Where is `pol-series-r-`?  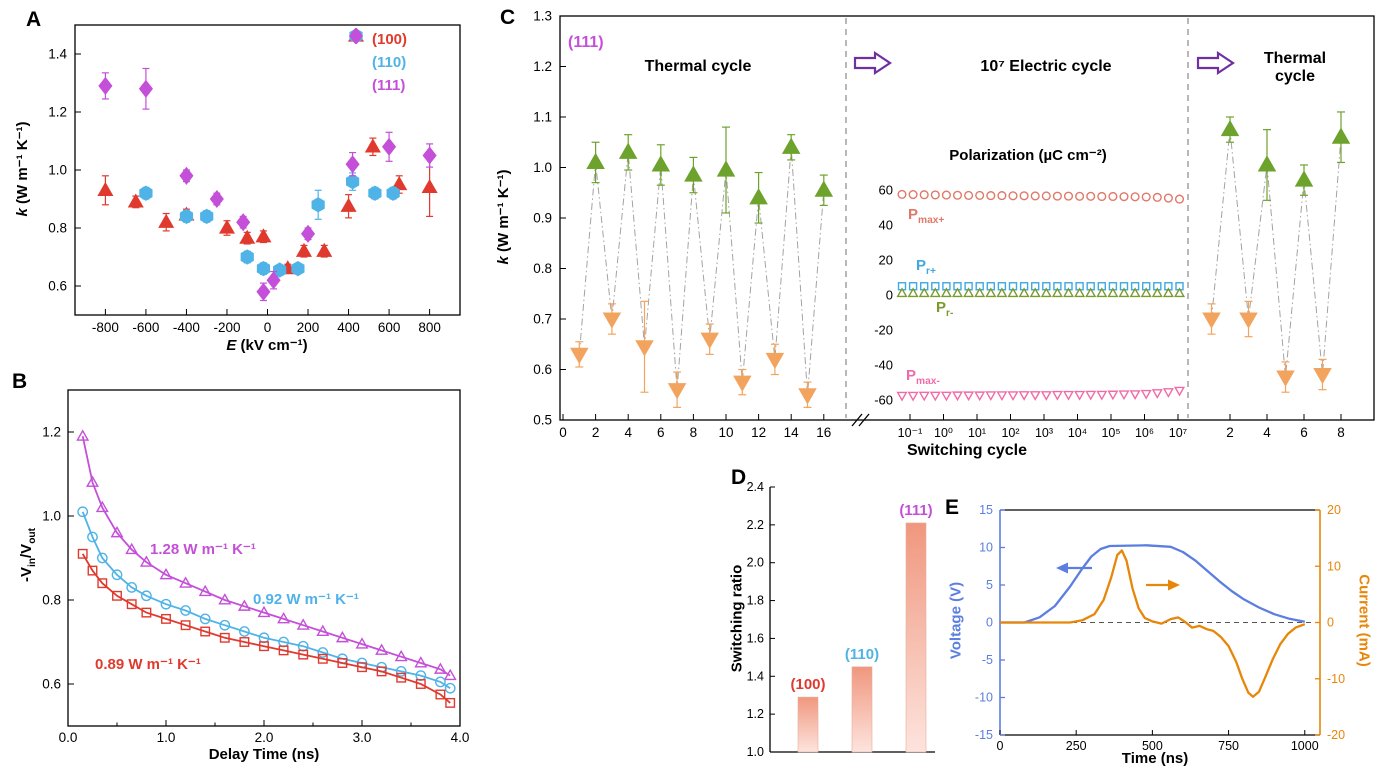
pol-series-r- is located at coordinates (1041, 292).